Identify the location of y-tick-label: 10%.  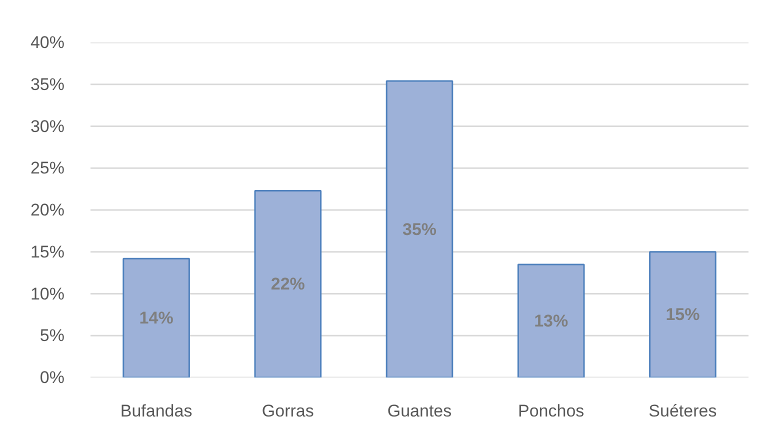
(47, 294).